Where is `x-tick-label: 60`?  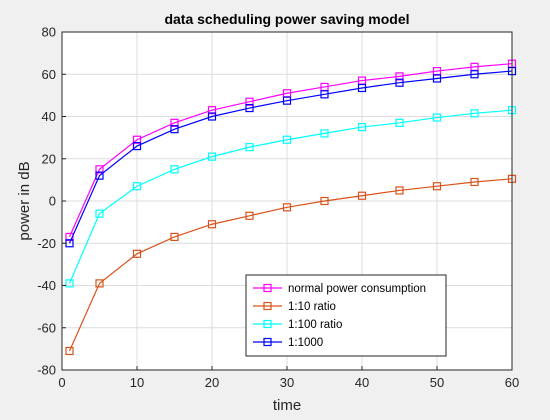 x-tick-label: 60 is located at coordinates (512, 382).